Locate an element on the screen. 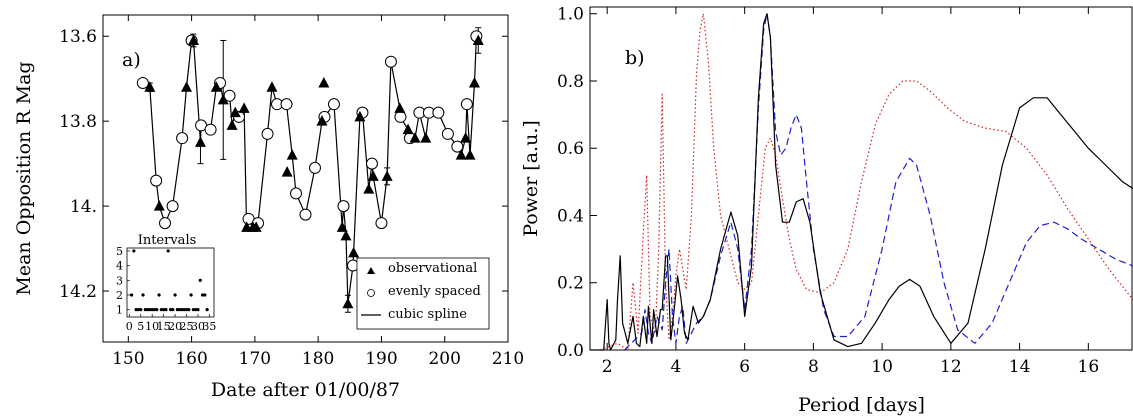 This screenshot has height=416, width=1133. x-tick-label: 200 is located at coordinates (444, 359).